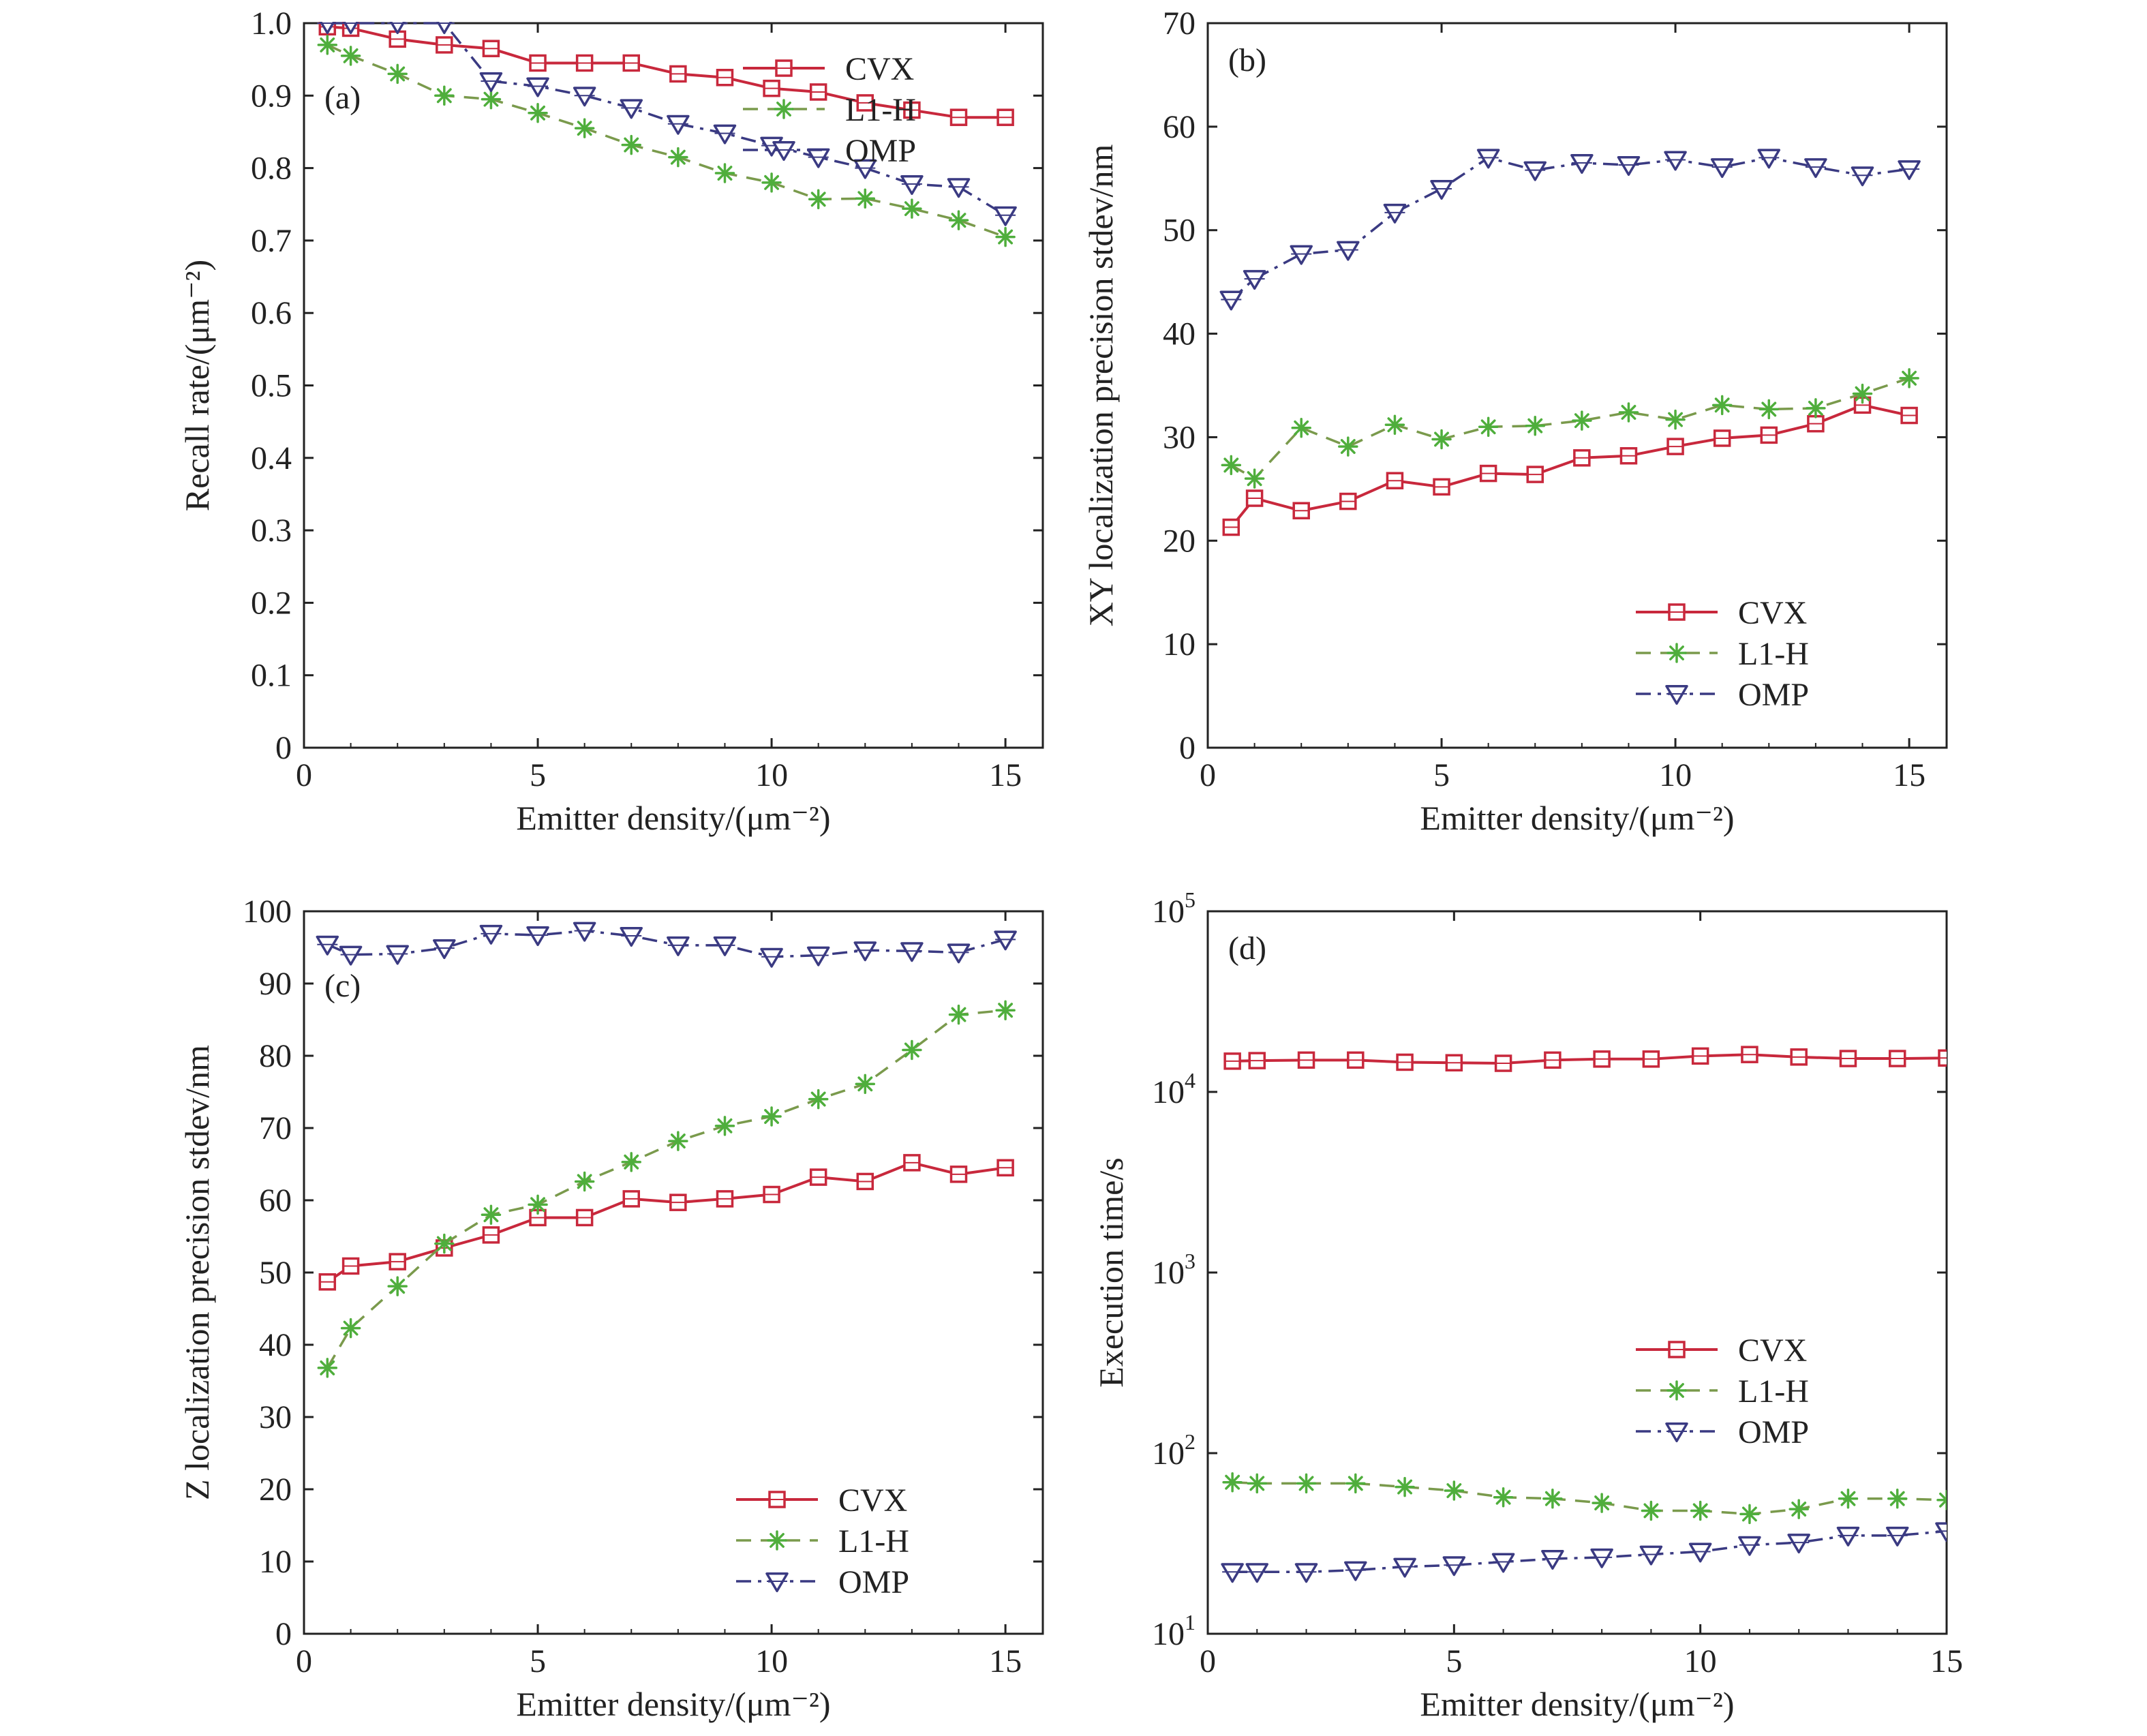 This screenshot has height=1736, width=2147. What do you see at coordinates (271, 24) in the screenshot?
I see `y-tick-label: 1.0` at bounding box center [271, 24].